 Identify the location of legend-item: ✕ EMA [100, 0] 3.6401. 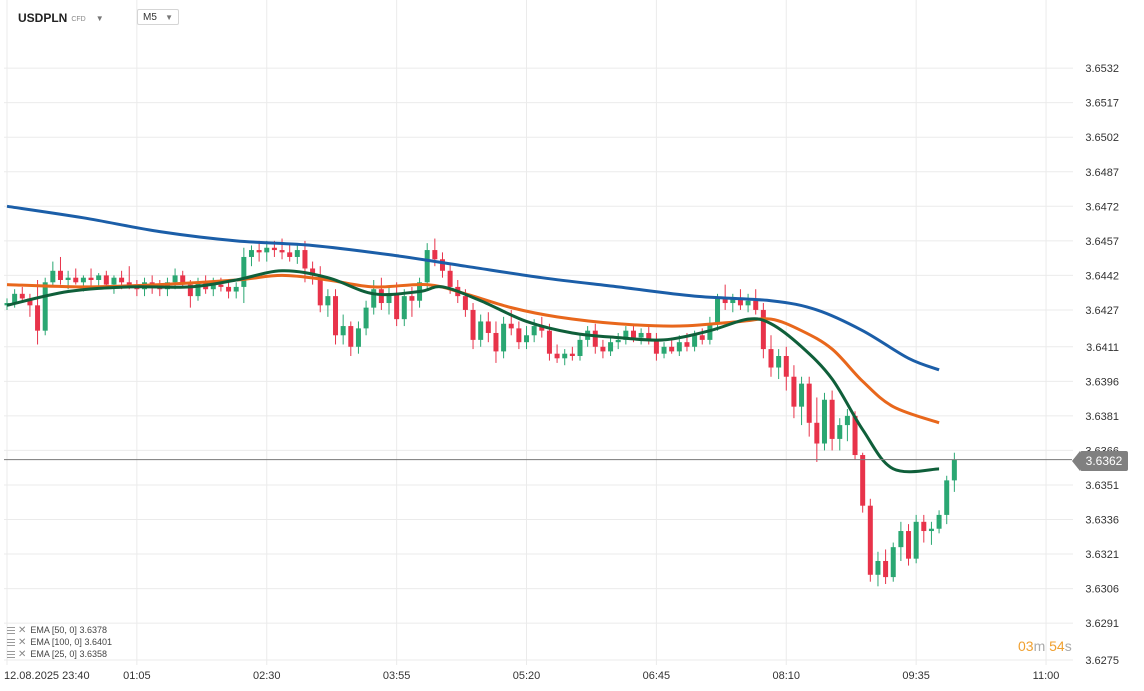
(59, 642).